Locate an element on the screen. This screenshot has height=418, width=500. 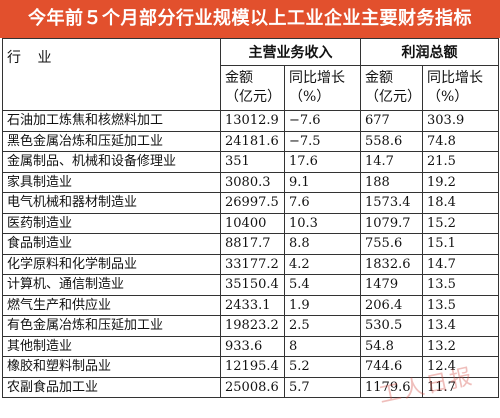
table-row: 食品制造业 8817.7 8.8 755.6 15.1 is located at coordinates (250, 244).